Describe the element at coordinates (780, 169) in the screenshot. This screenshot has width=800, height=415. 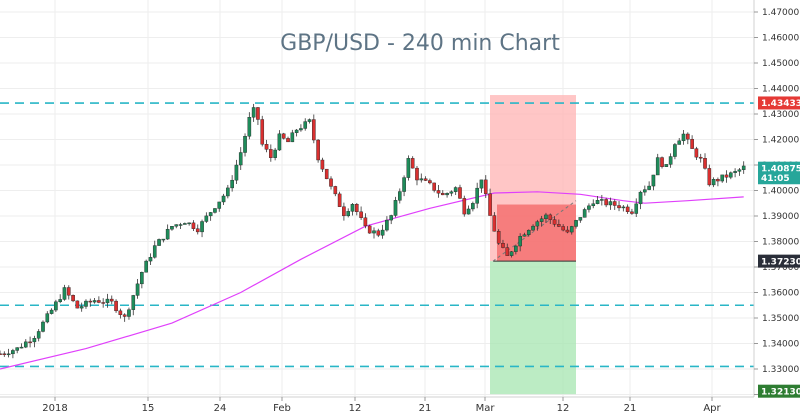
I see `price-tag-label: 1.40875` at that location.